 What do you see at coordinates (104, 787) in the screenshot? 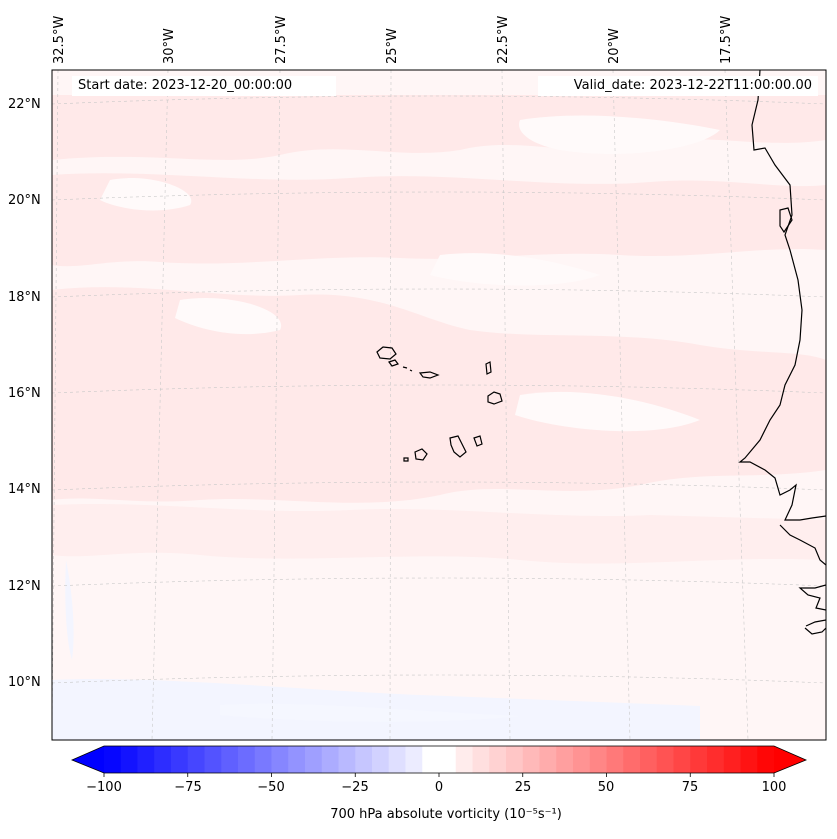
I see `colorbar-tick-label: −100` at bounding box center [104, 787].